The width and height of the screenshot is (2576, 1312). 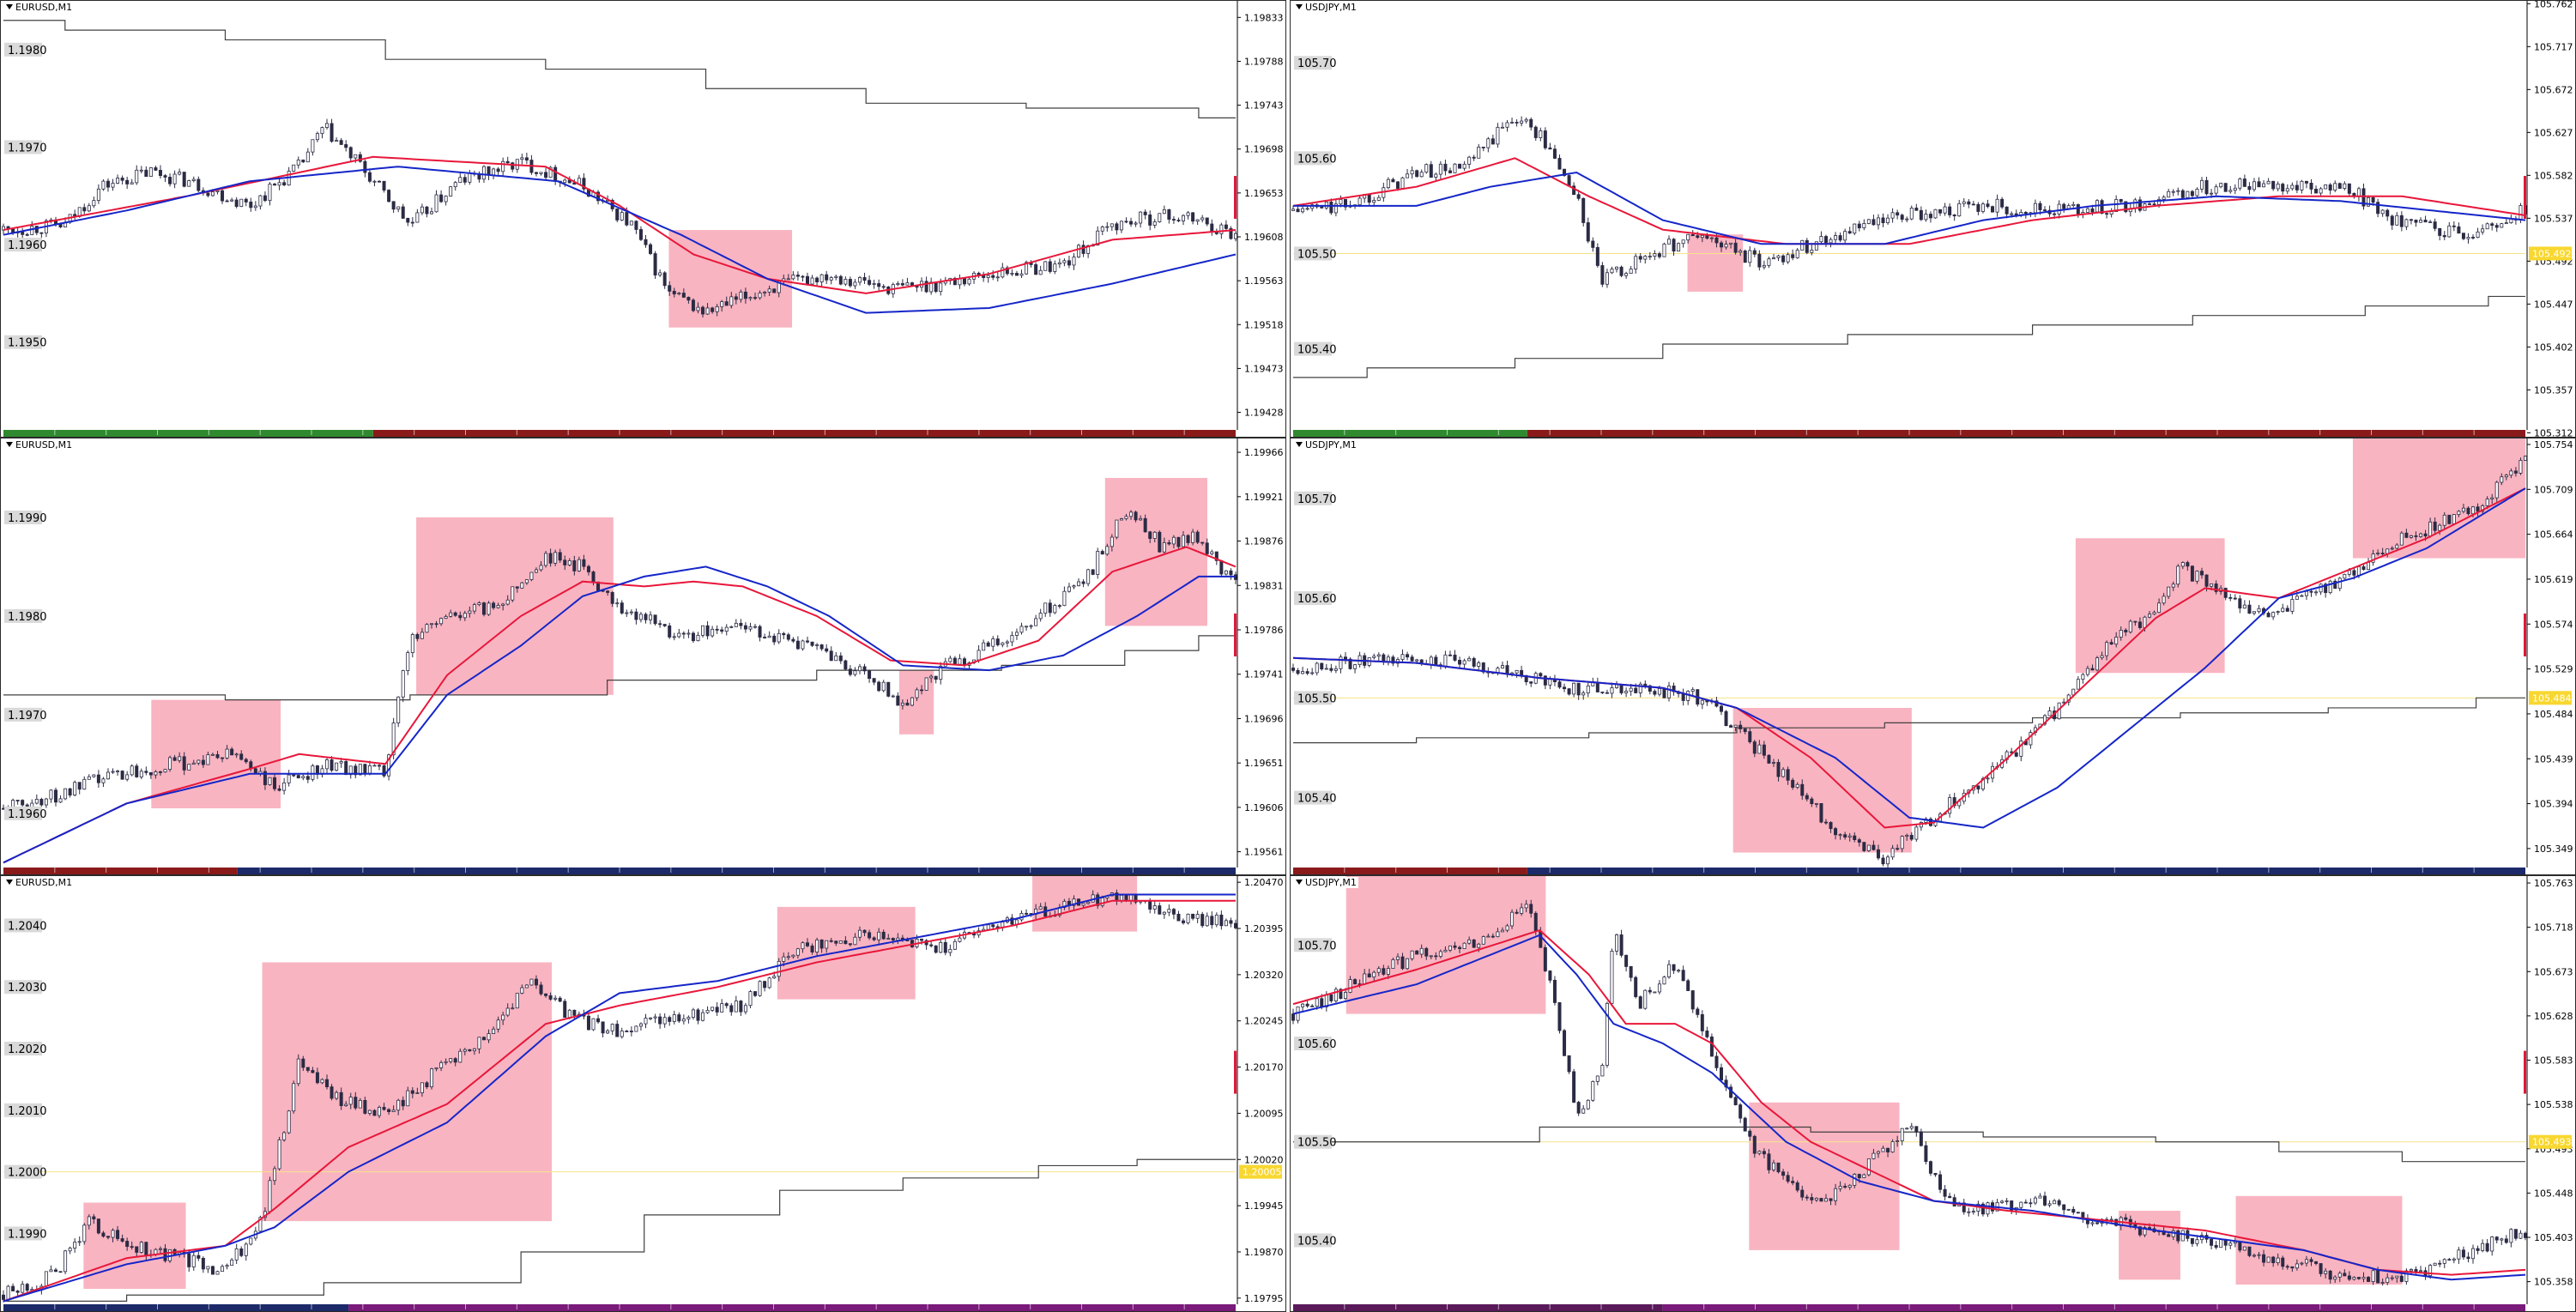 What do you see at coordinates (188, 433) in the screenshot?
I see `time-bar-segment` at bounding box center [188, 433].